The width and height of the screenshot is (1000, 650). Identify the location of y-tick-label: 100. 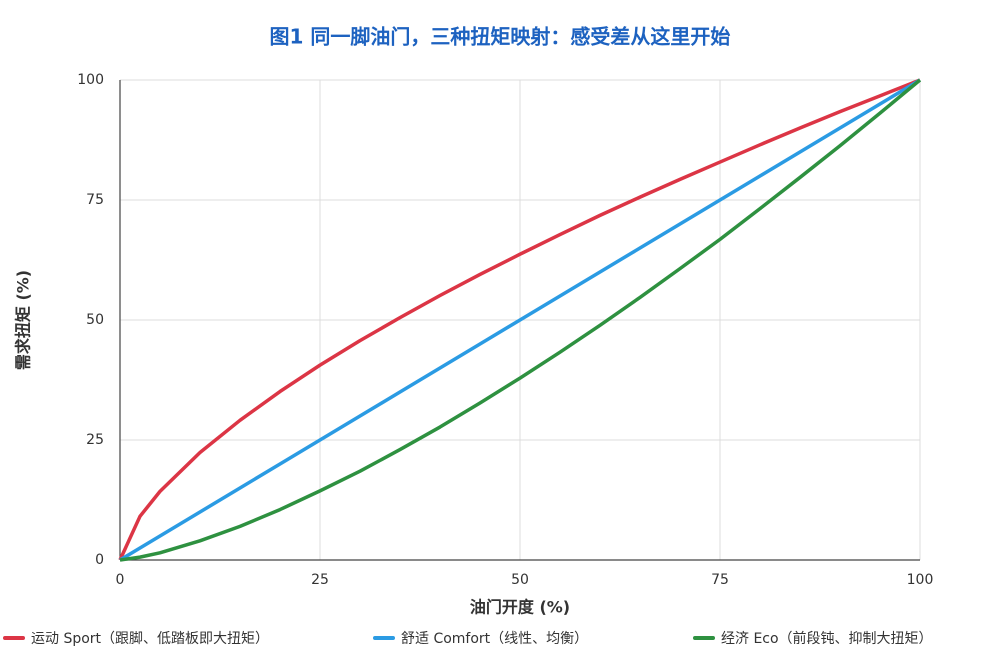
(90, 80).